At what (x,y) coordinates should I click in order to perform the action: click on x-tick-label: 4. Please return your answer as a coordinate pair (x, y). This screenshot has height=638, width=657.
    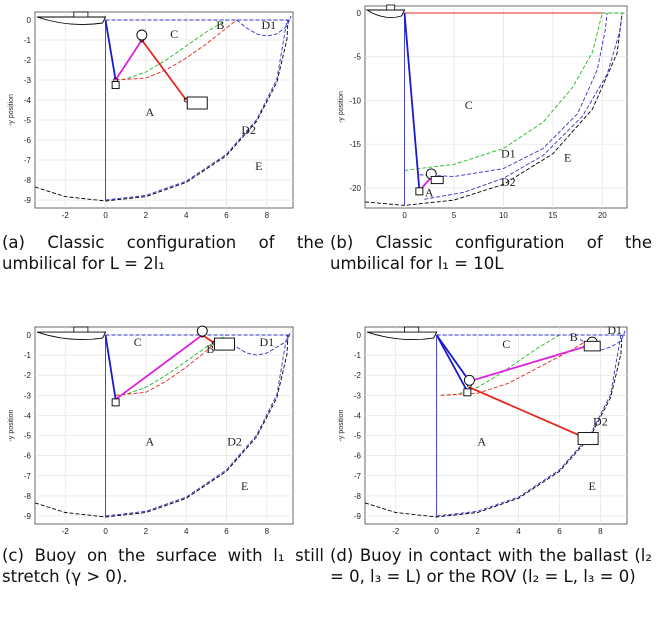
    Looking at the image, I should click on (518, 531).